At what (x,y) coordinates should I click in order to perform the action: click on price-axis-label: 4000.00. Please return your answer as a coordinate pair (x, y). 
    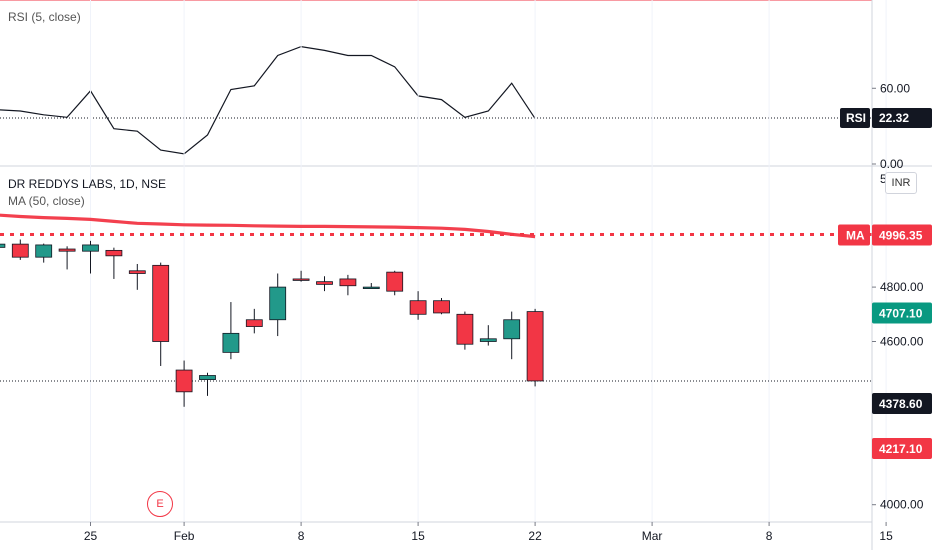
    Looking at the image, I should click on (902, 505).